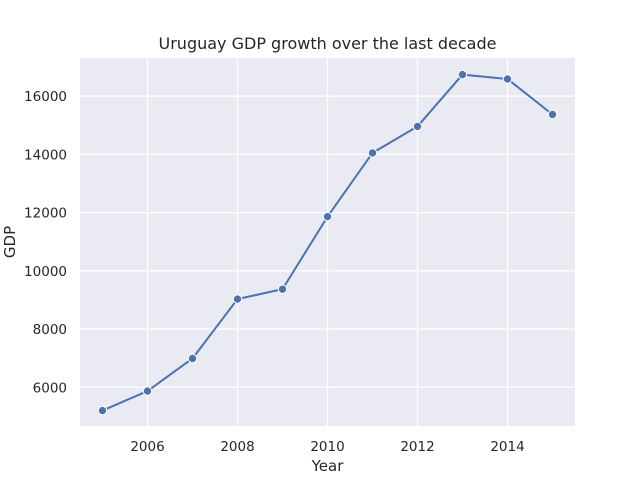 This screenshot has width=640, height=480. I want to click on y-tick-label: 16000, so click(45, 97).